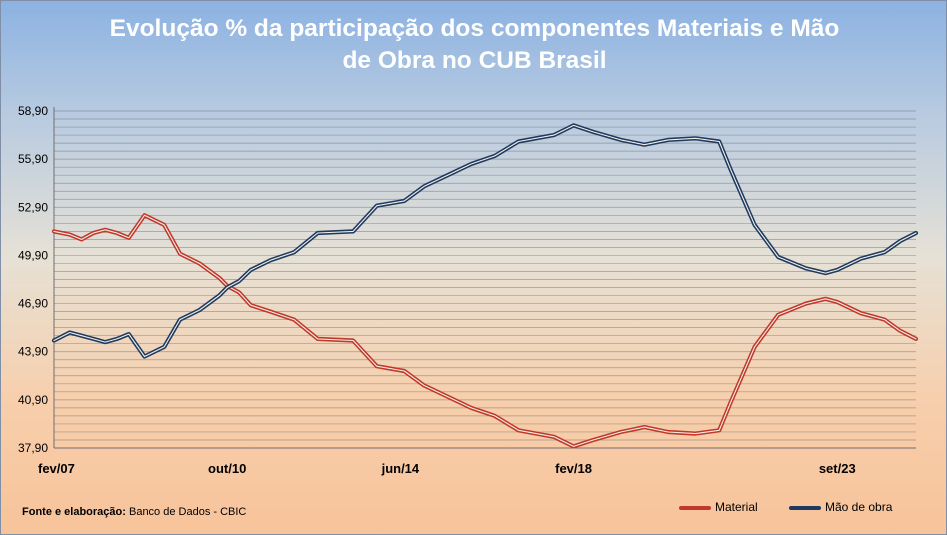 The height and width of the screenshot is (535, 947). Describe the element at coordinates (805, 508) in the screenshot. I see `legend-swatch-mao-de-obra` at that location.